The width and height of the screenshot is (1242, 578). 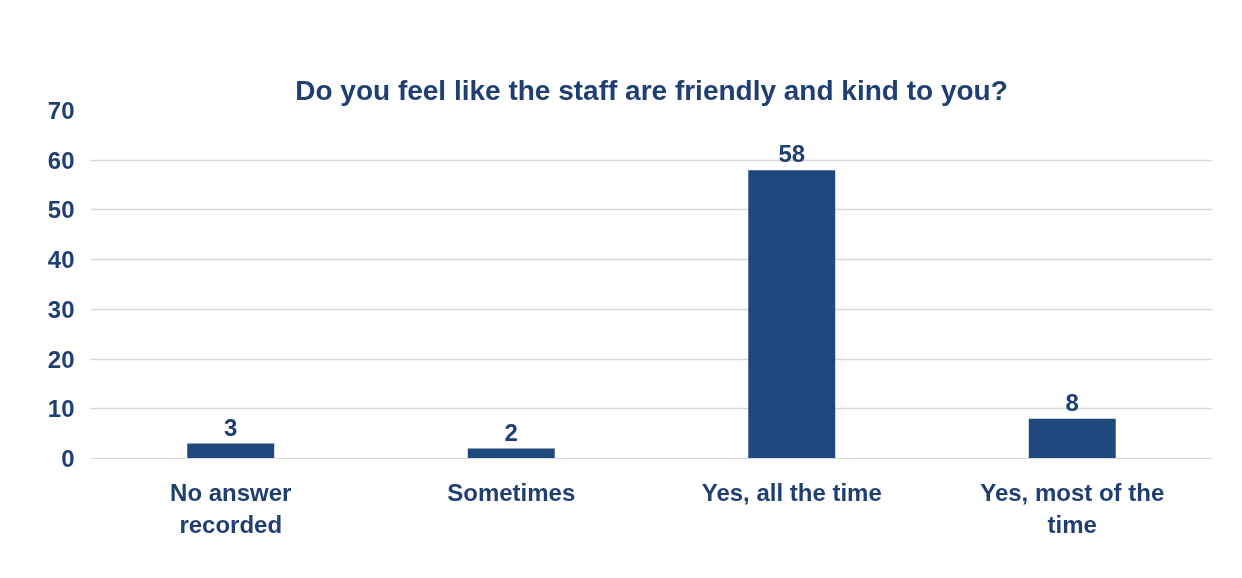 I want to click on y-tick-label: 60, so click(x=61, y=160).